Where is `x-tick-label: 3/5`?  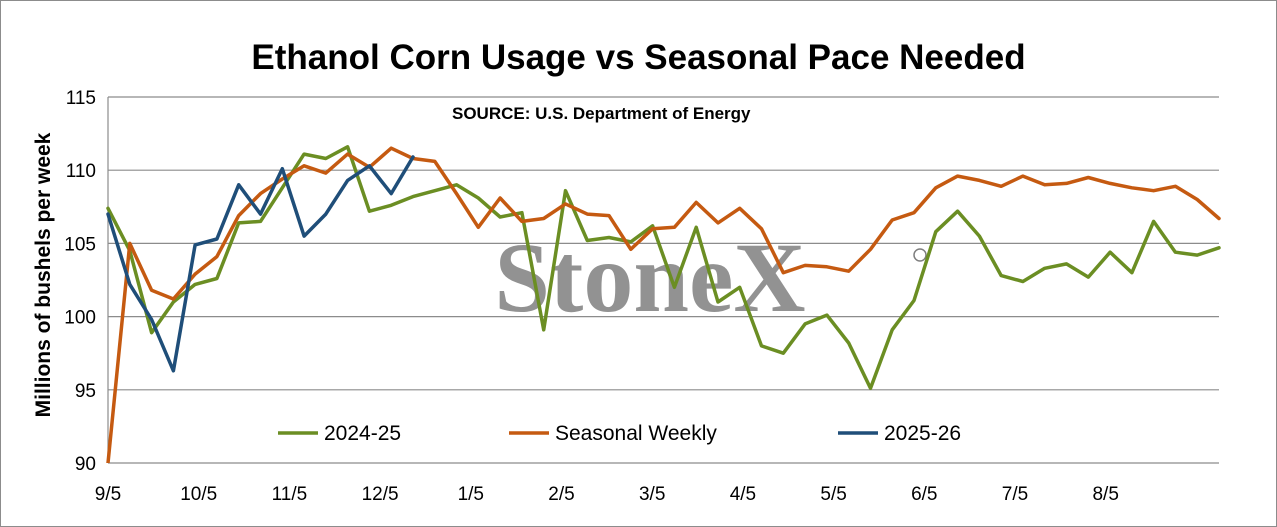
x-tick-label: 3/5 is located at coordinates (652, 494).